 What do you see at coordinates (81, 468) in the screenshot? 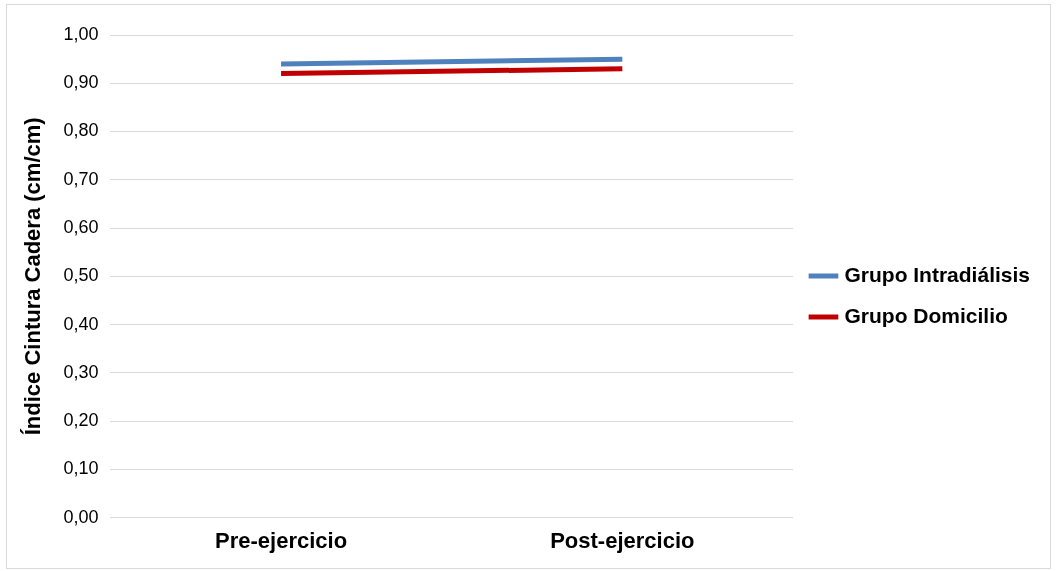
I see `y-tick-label: 0,10` at bounding box center [81, 468].